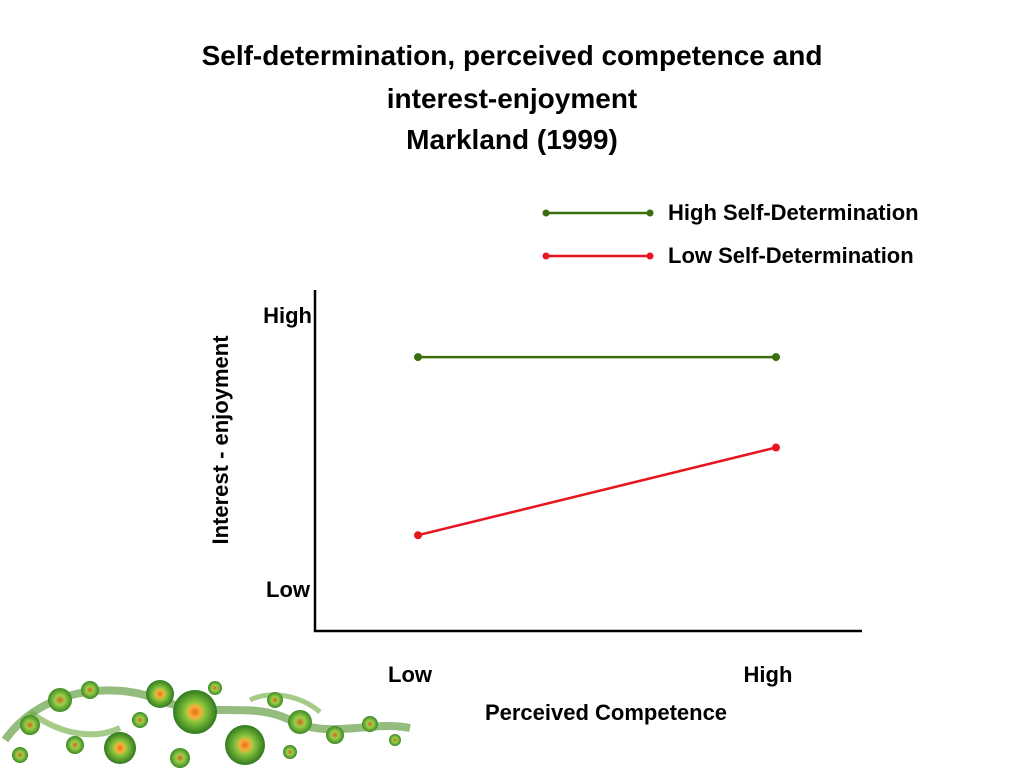 The image size is (1024, 768). What do you see at coordinates (410, 674) in the screenshot?
I see `x-tick-label-low: Low` at bounding box center [410, 674].